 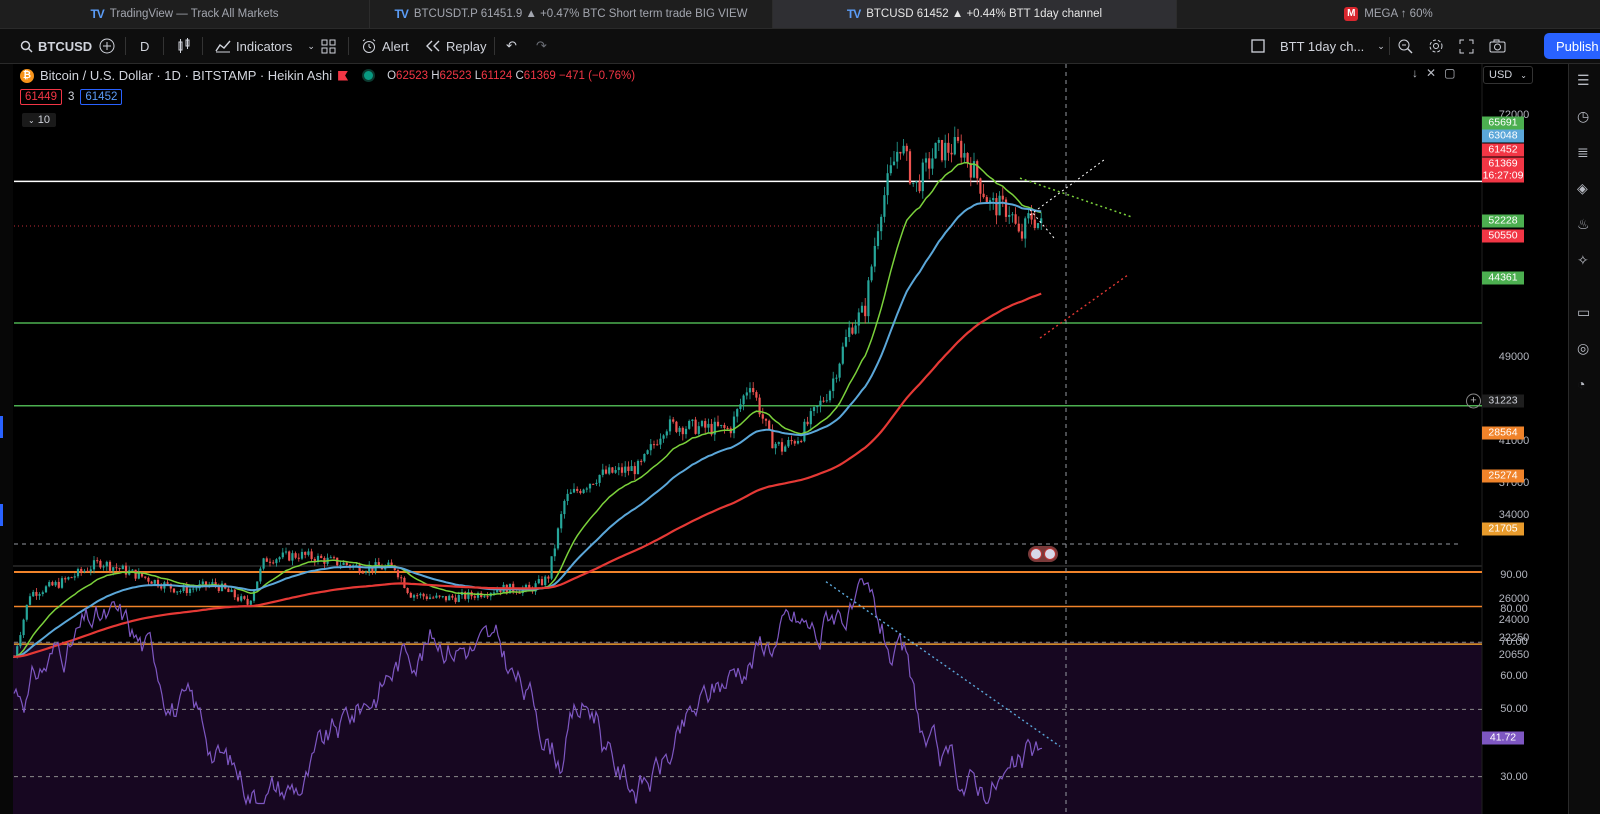 I want to click on redo-button: ↷, so click(x=541, y=46).